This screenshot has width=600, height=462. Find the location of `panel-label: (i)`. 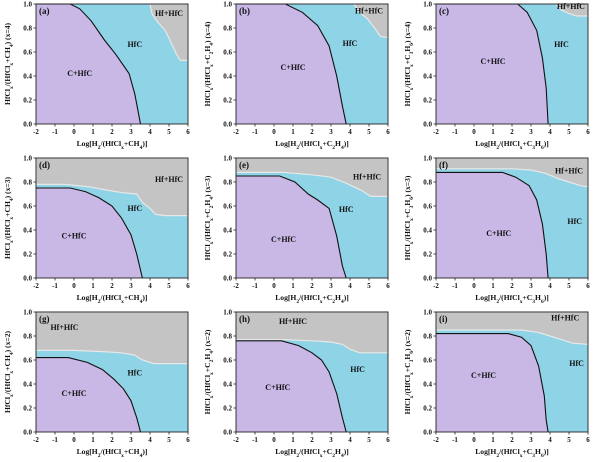

panel-label: (i) is located at coordinates (443, 319).